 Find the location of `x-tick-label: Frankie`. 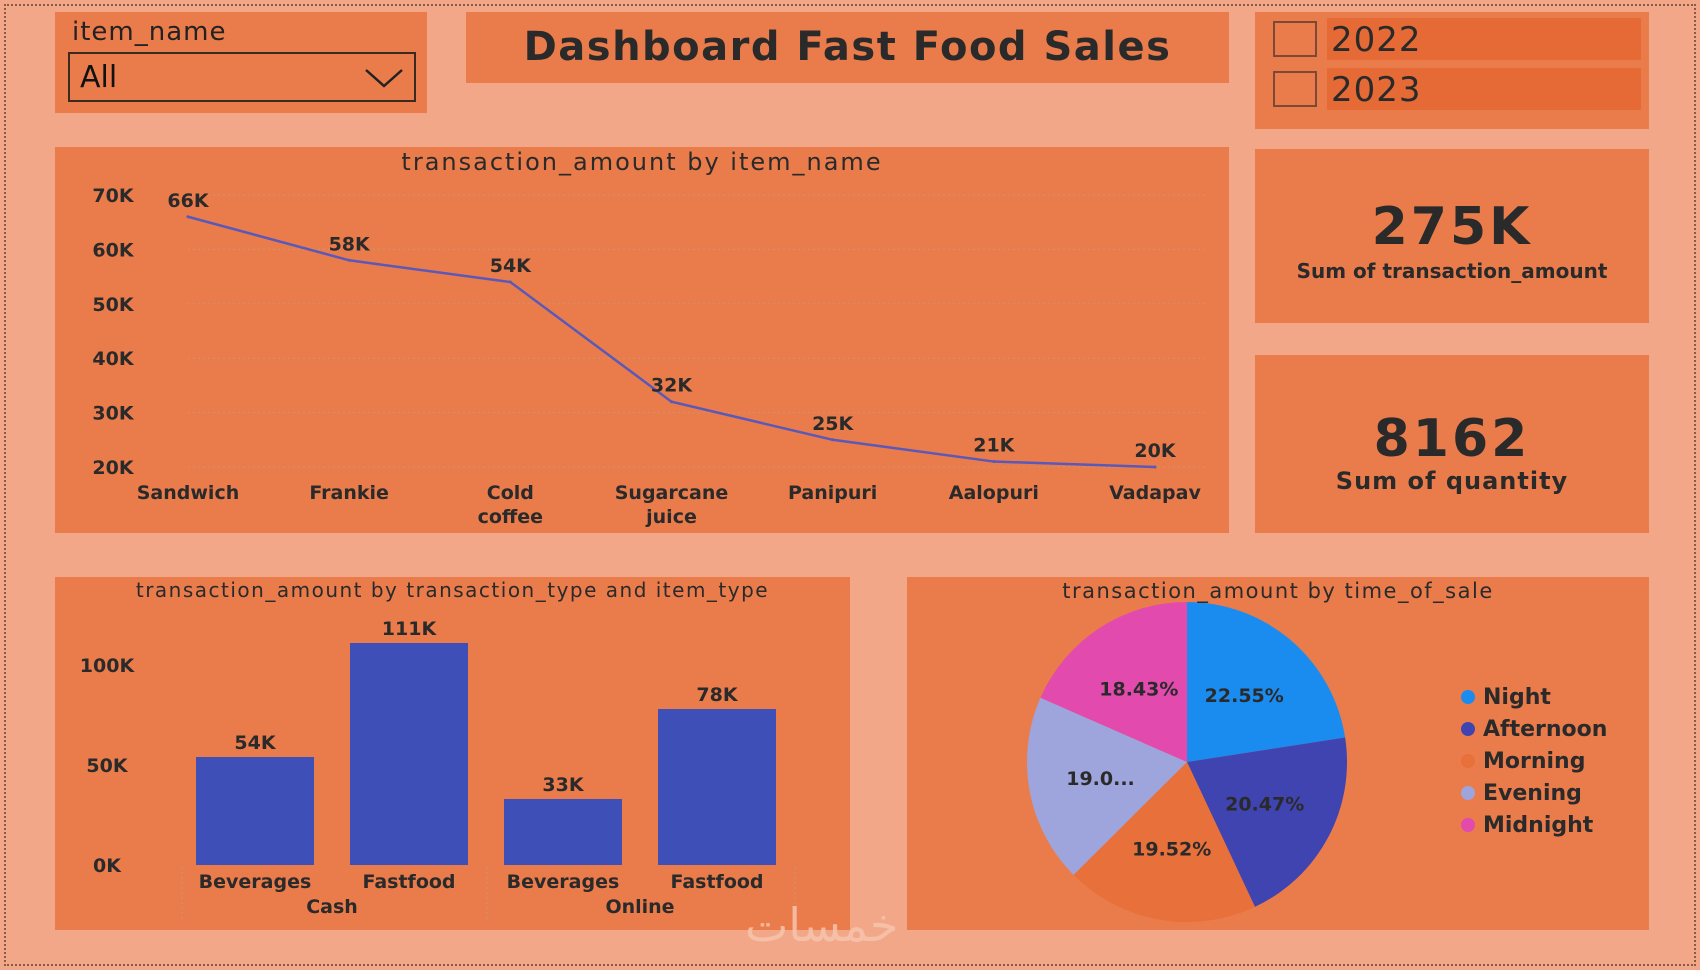

x-tick-label: Frankie is located at coordinates (349, 493).